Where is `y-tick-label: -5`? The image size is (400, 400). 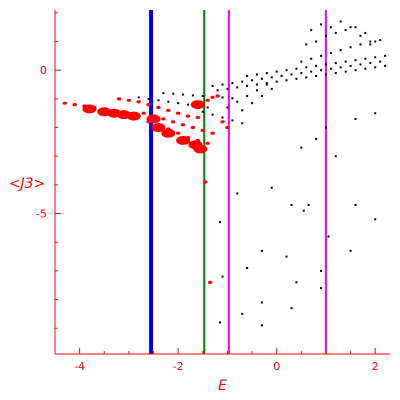 y-tick-label: -5 is located at coordinates (41, 214).